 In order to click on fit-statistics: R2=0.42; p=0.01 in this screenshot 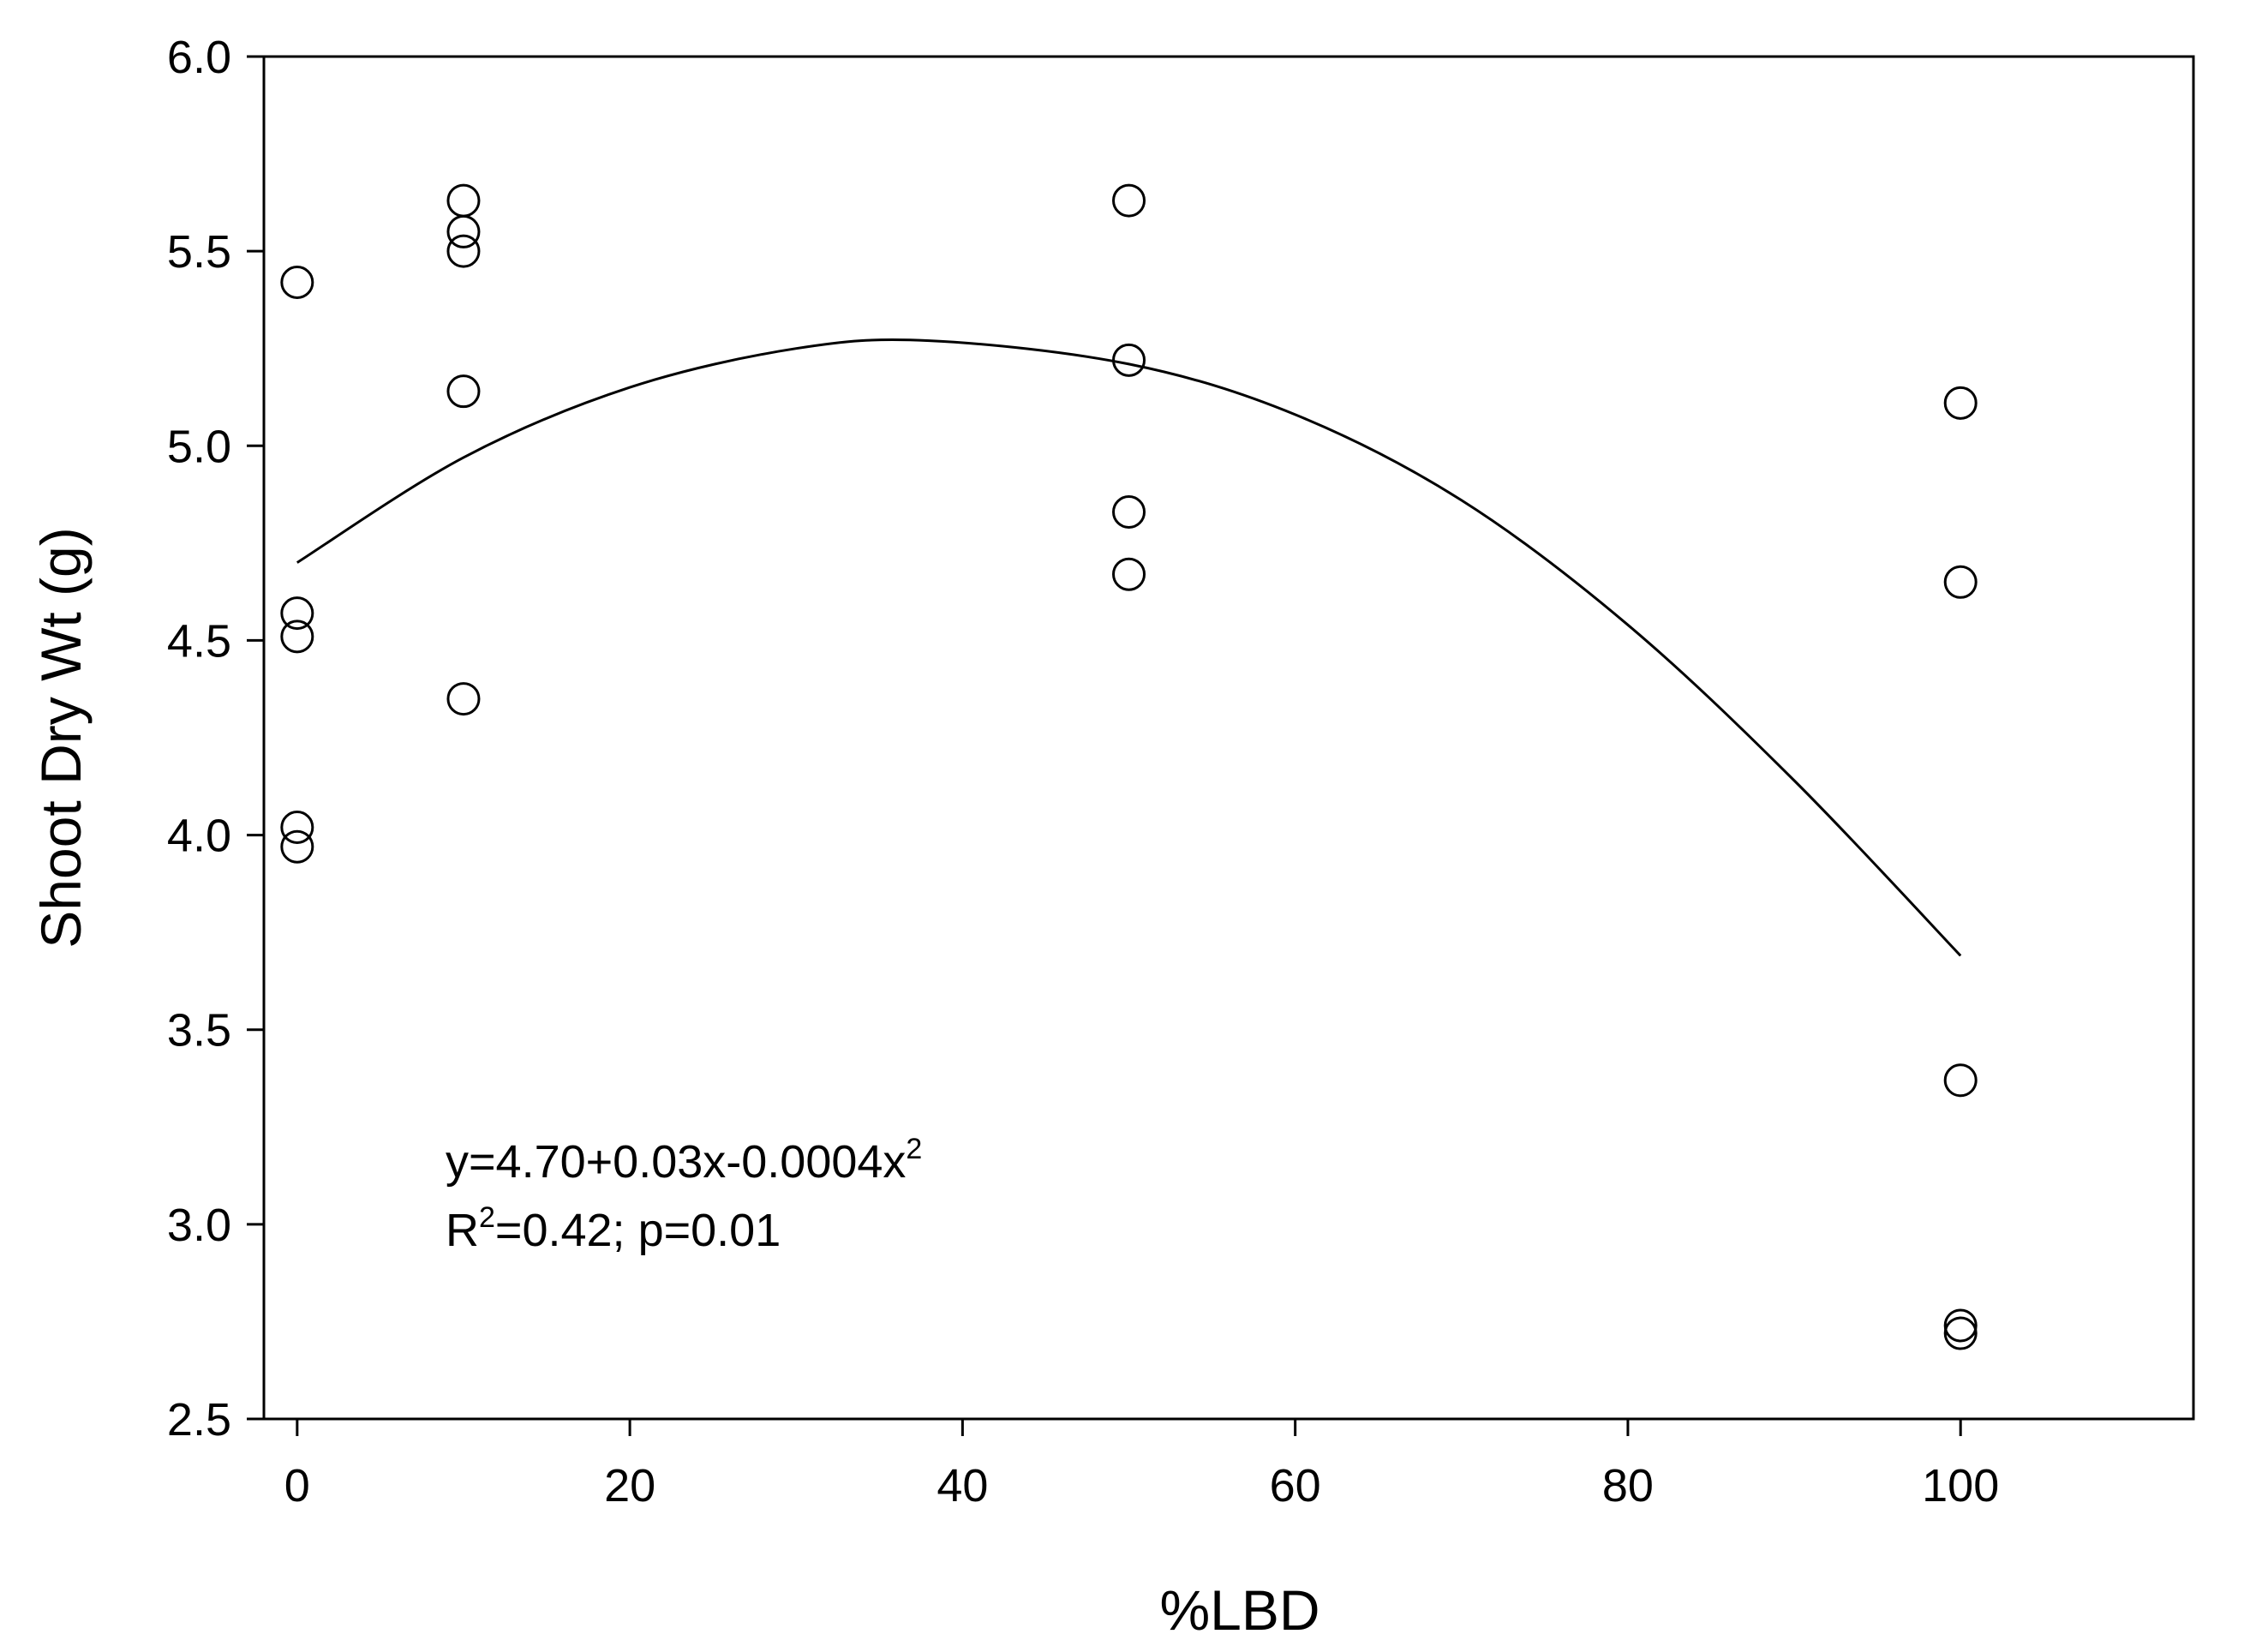, I will do `click(613, 1228)`.